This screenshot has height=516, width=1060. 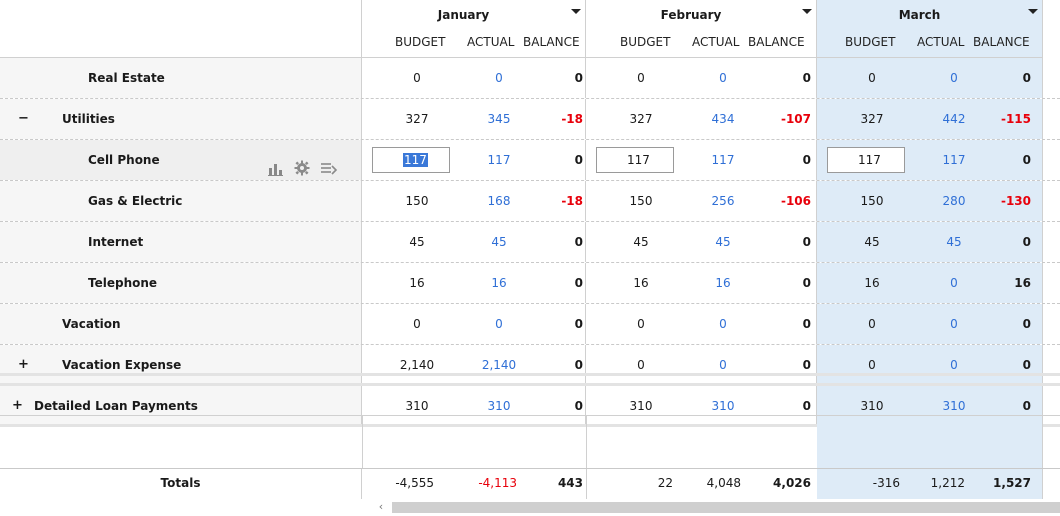 I want to click on table-row: + Vacation Expense 2,140 2,140 0 0 0 0 0 0 0, so click(x=530, y=365).